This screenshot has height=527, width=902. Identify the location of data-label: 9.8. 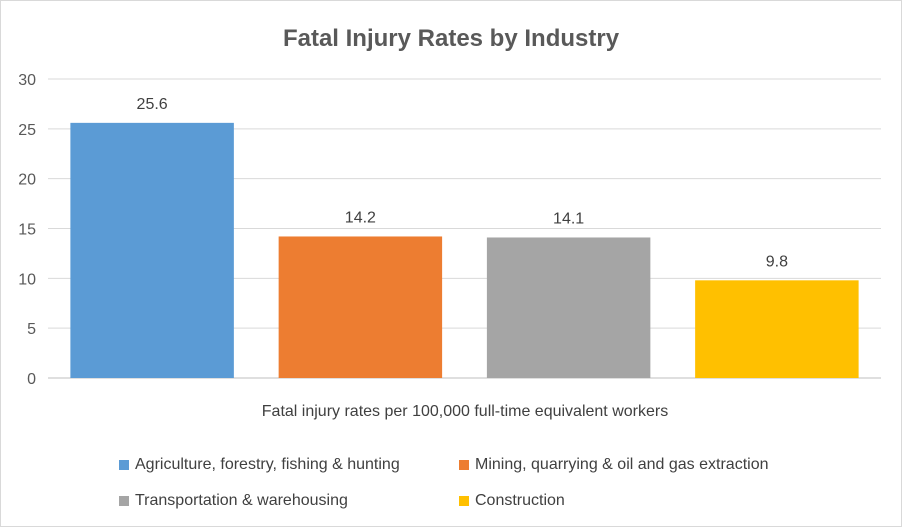
(777, 261).